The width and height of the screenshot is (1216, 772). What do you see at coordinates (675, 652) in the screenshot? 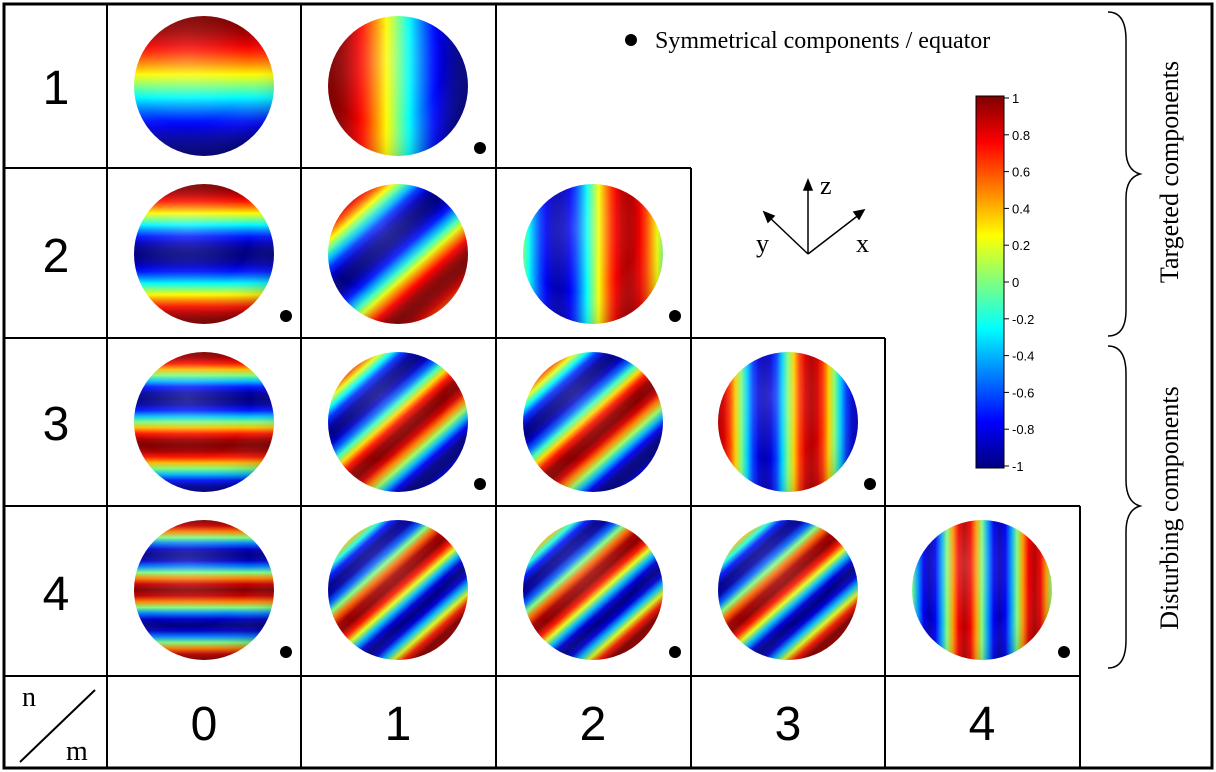
I see `symmetric-marker-n4-m2` at bounding box center [675, 652].